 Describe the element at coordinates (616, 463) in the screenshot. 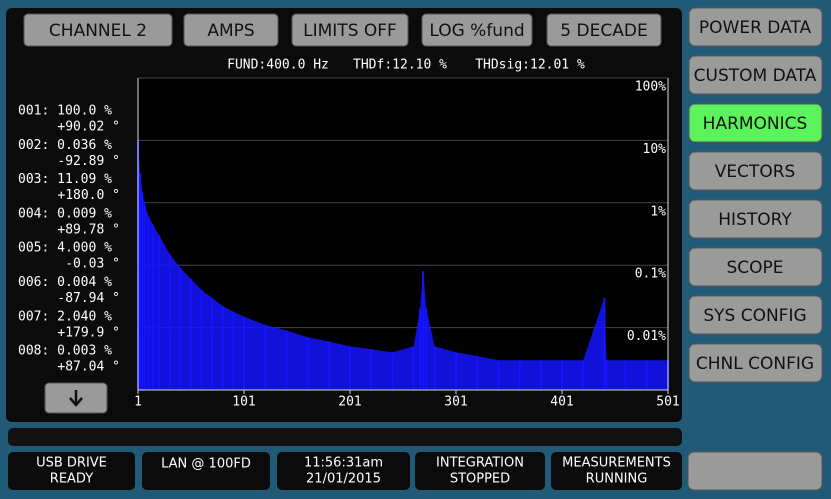

I see `status-line: MEASUREMENTS` at that location.